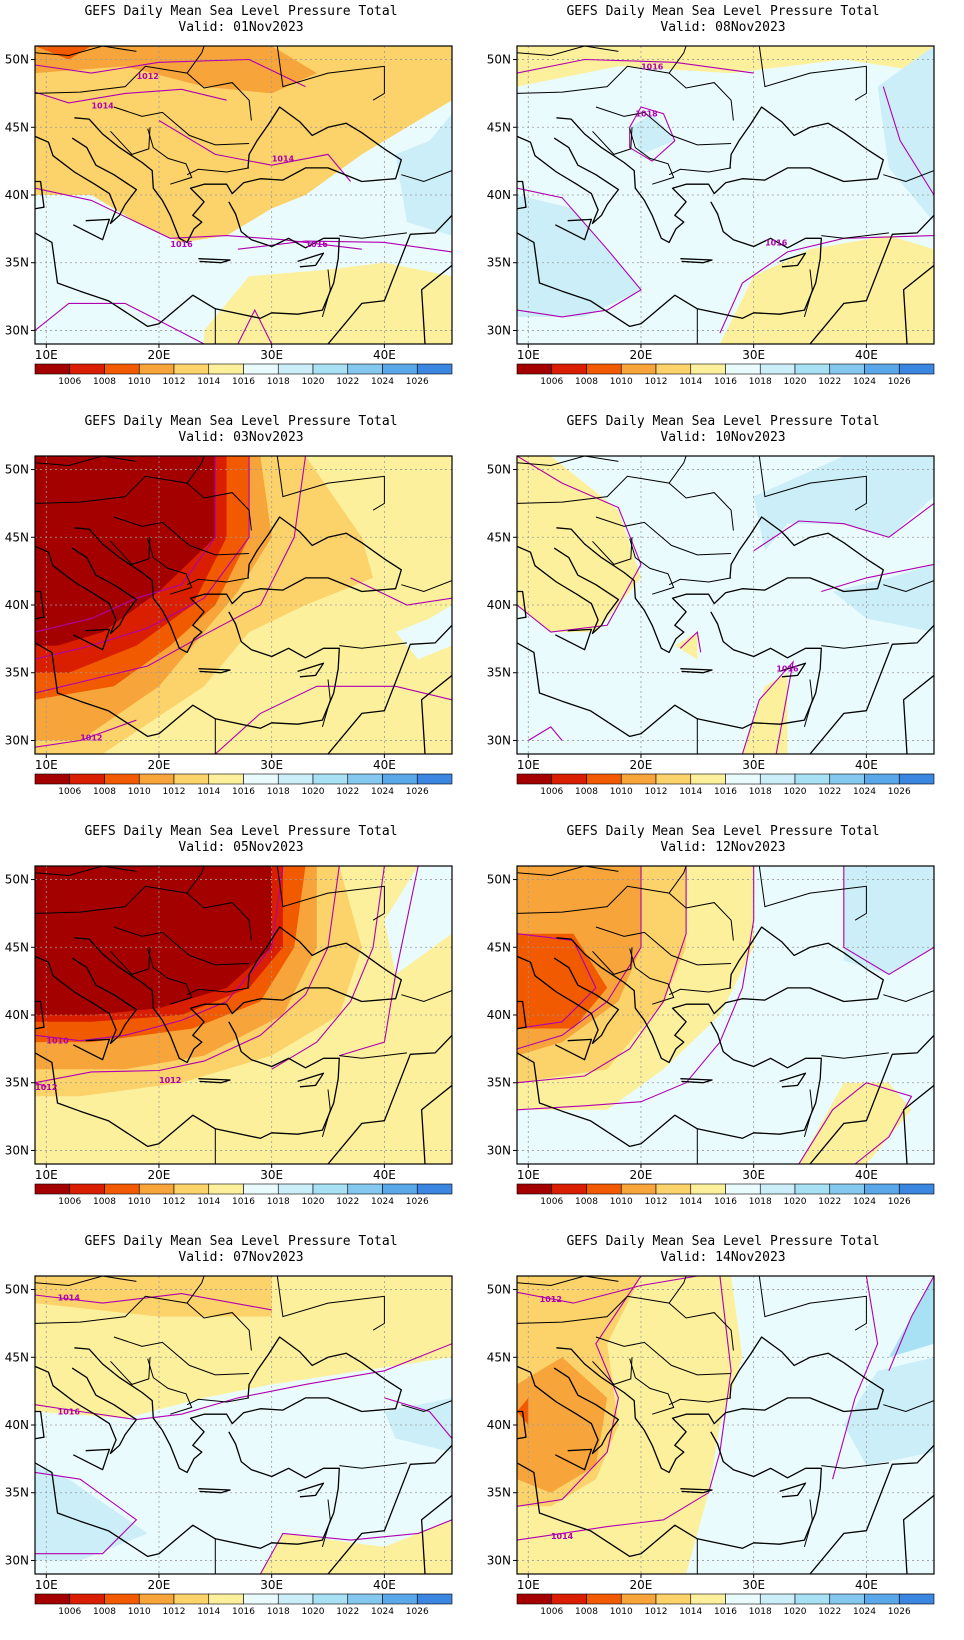 Image resolution: width=964 pixels, height=1640 pixels. What do you see at coordinates (241, 437) in the screenshot?
I see `panel-valid-date: Valid: 03Nov2023` at bounding box center [241, 437].